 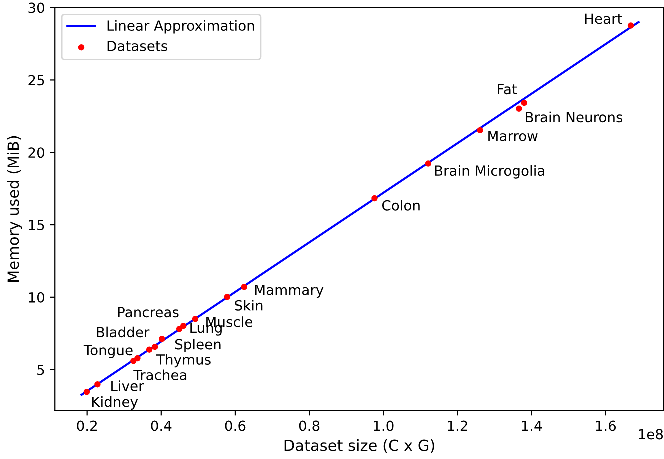 What do you see at coordinates (87, 426) in the screenshot?
I see `x-tick-label: 0.2` at bounding box center [87, 426].